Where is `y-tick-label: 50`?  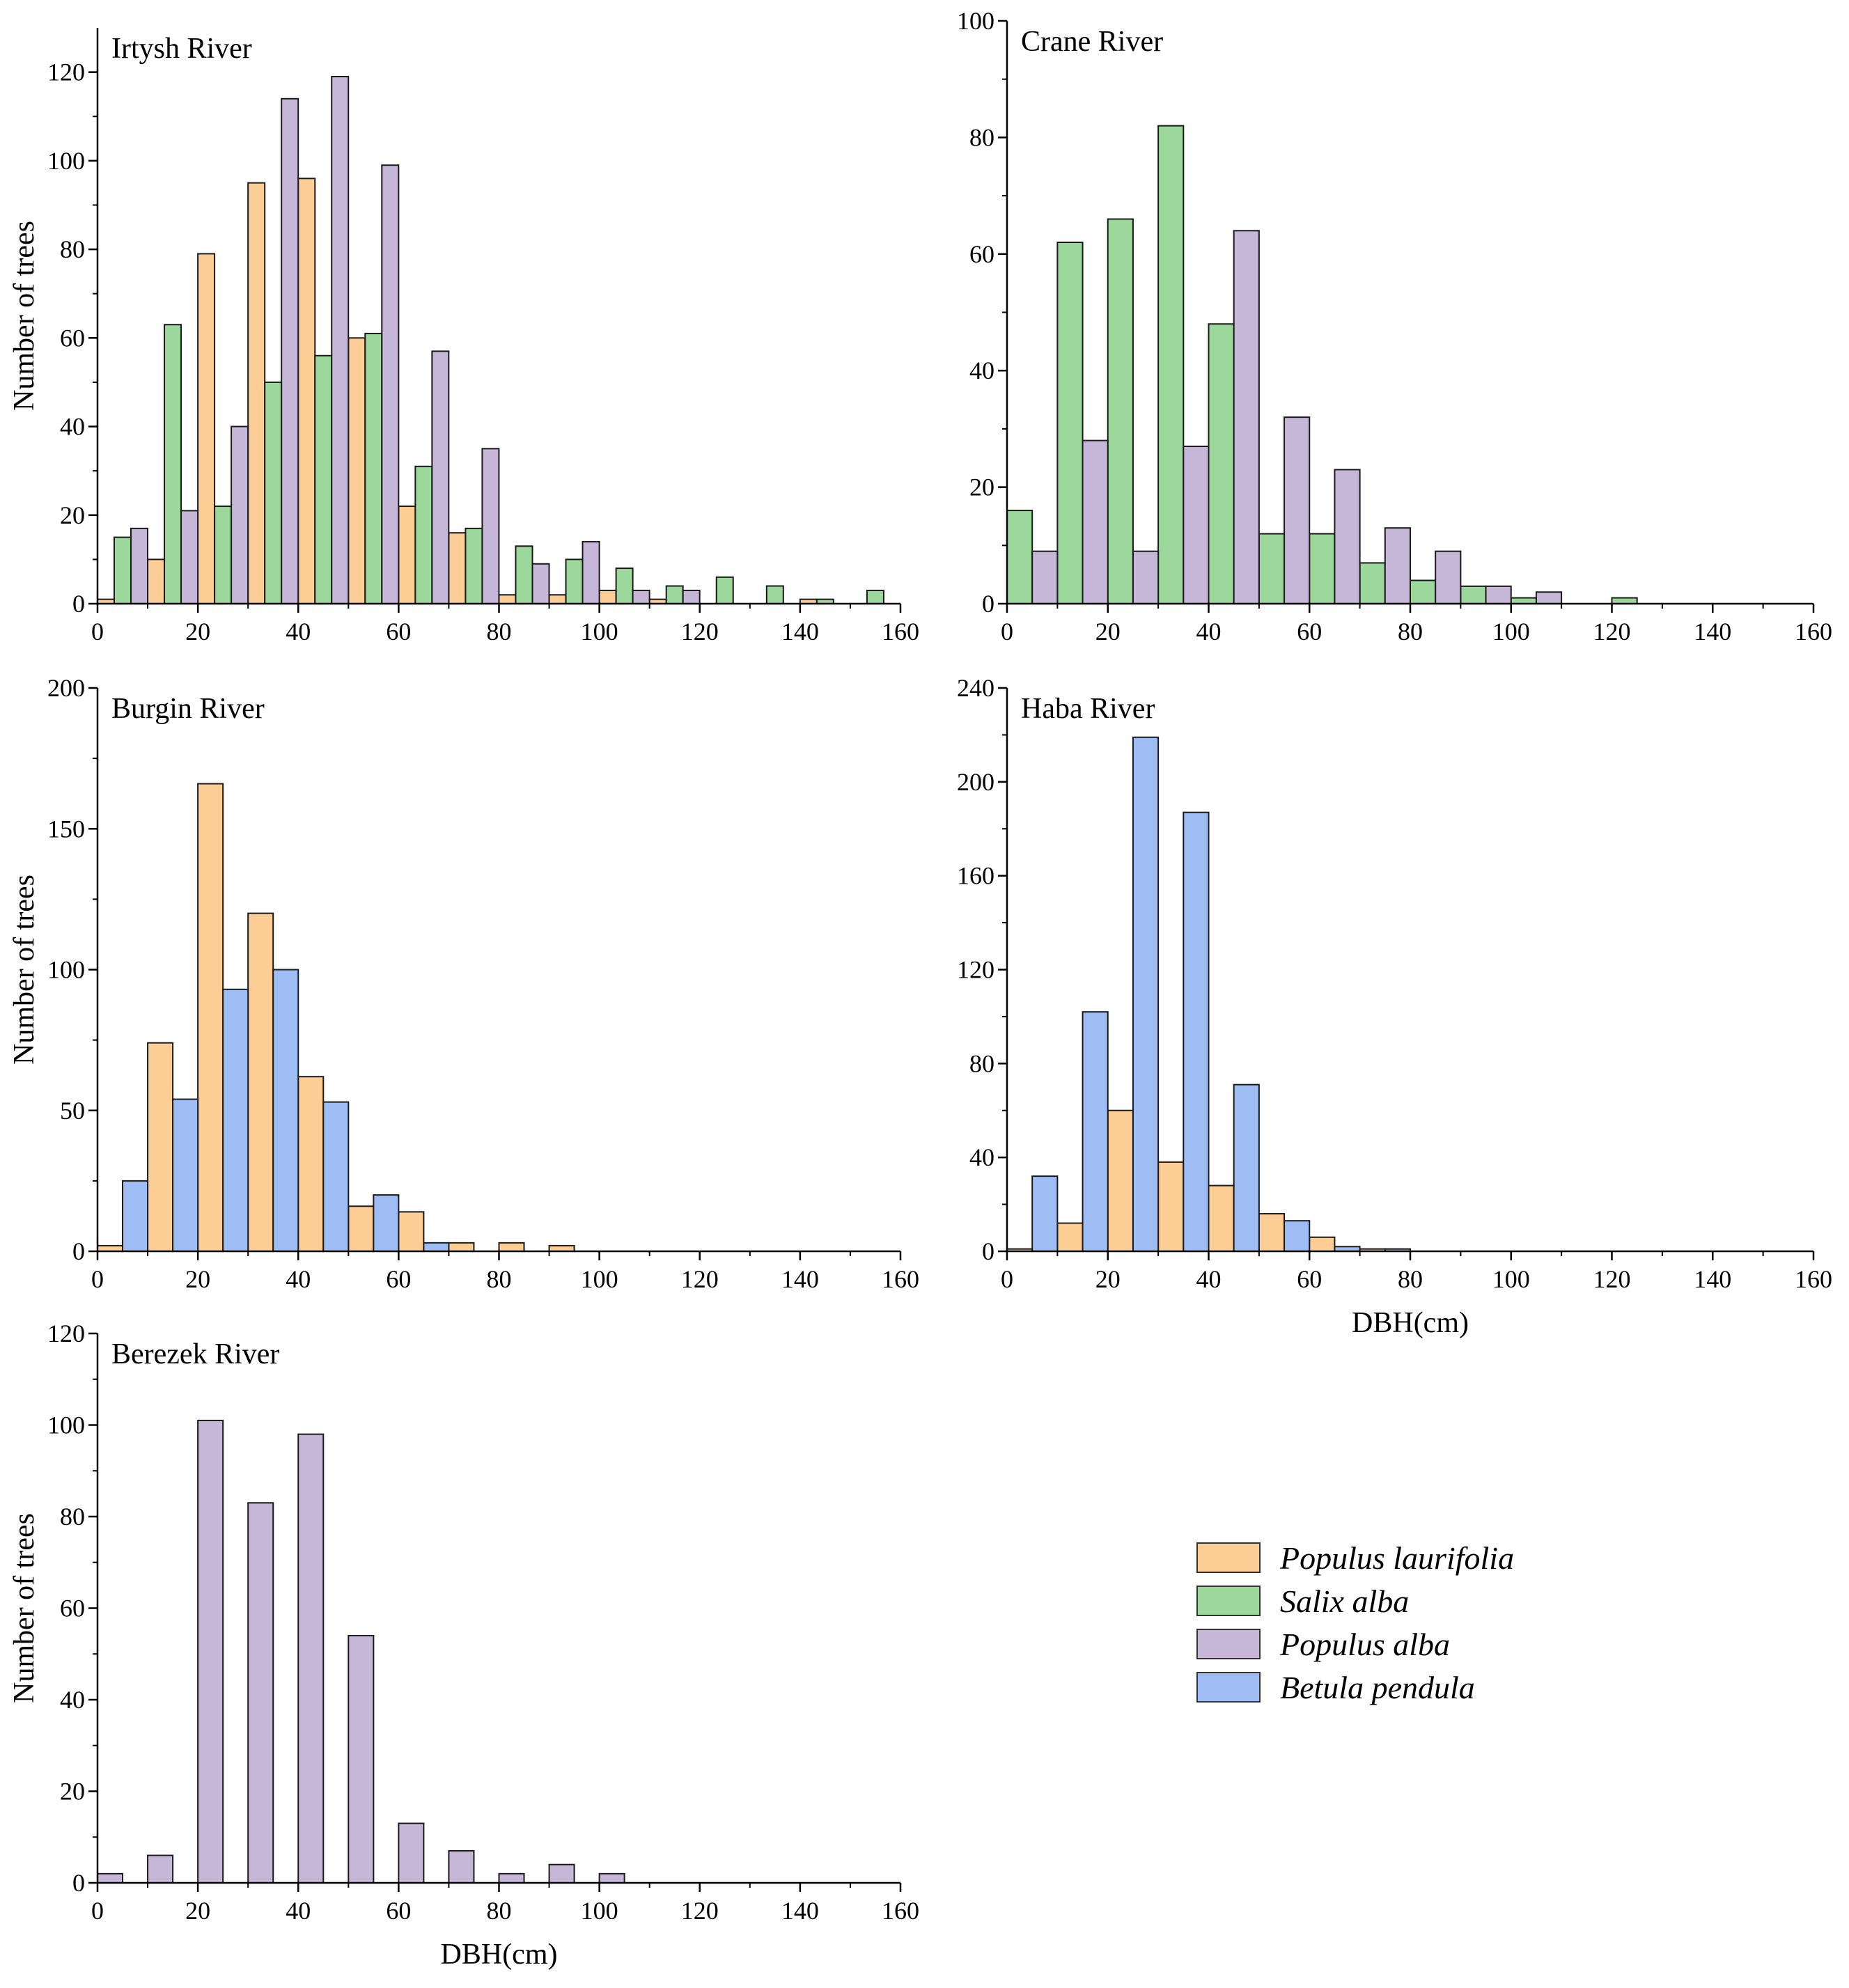
y-tick-label: 50 is located at coordinates (72, 1111).